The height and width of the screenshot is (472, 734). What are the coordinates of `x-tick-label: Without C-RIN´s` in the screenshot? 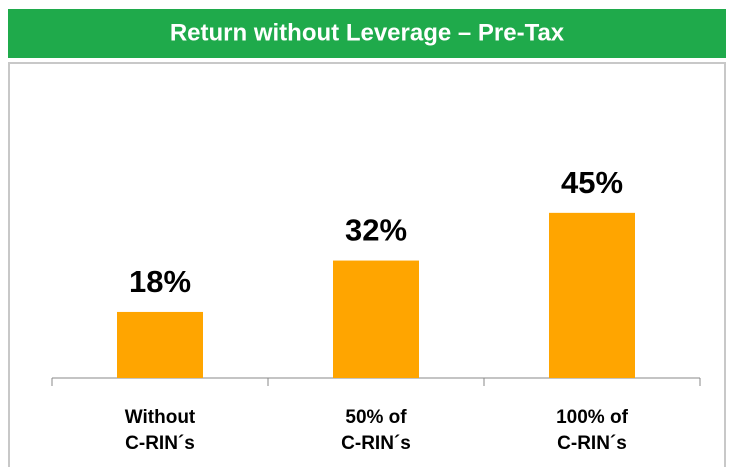 It's located at (160, 430).